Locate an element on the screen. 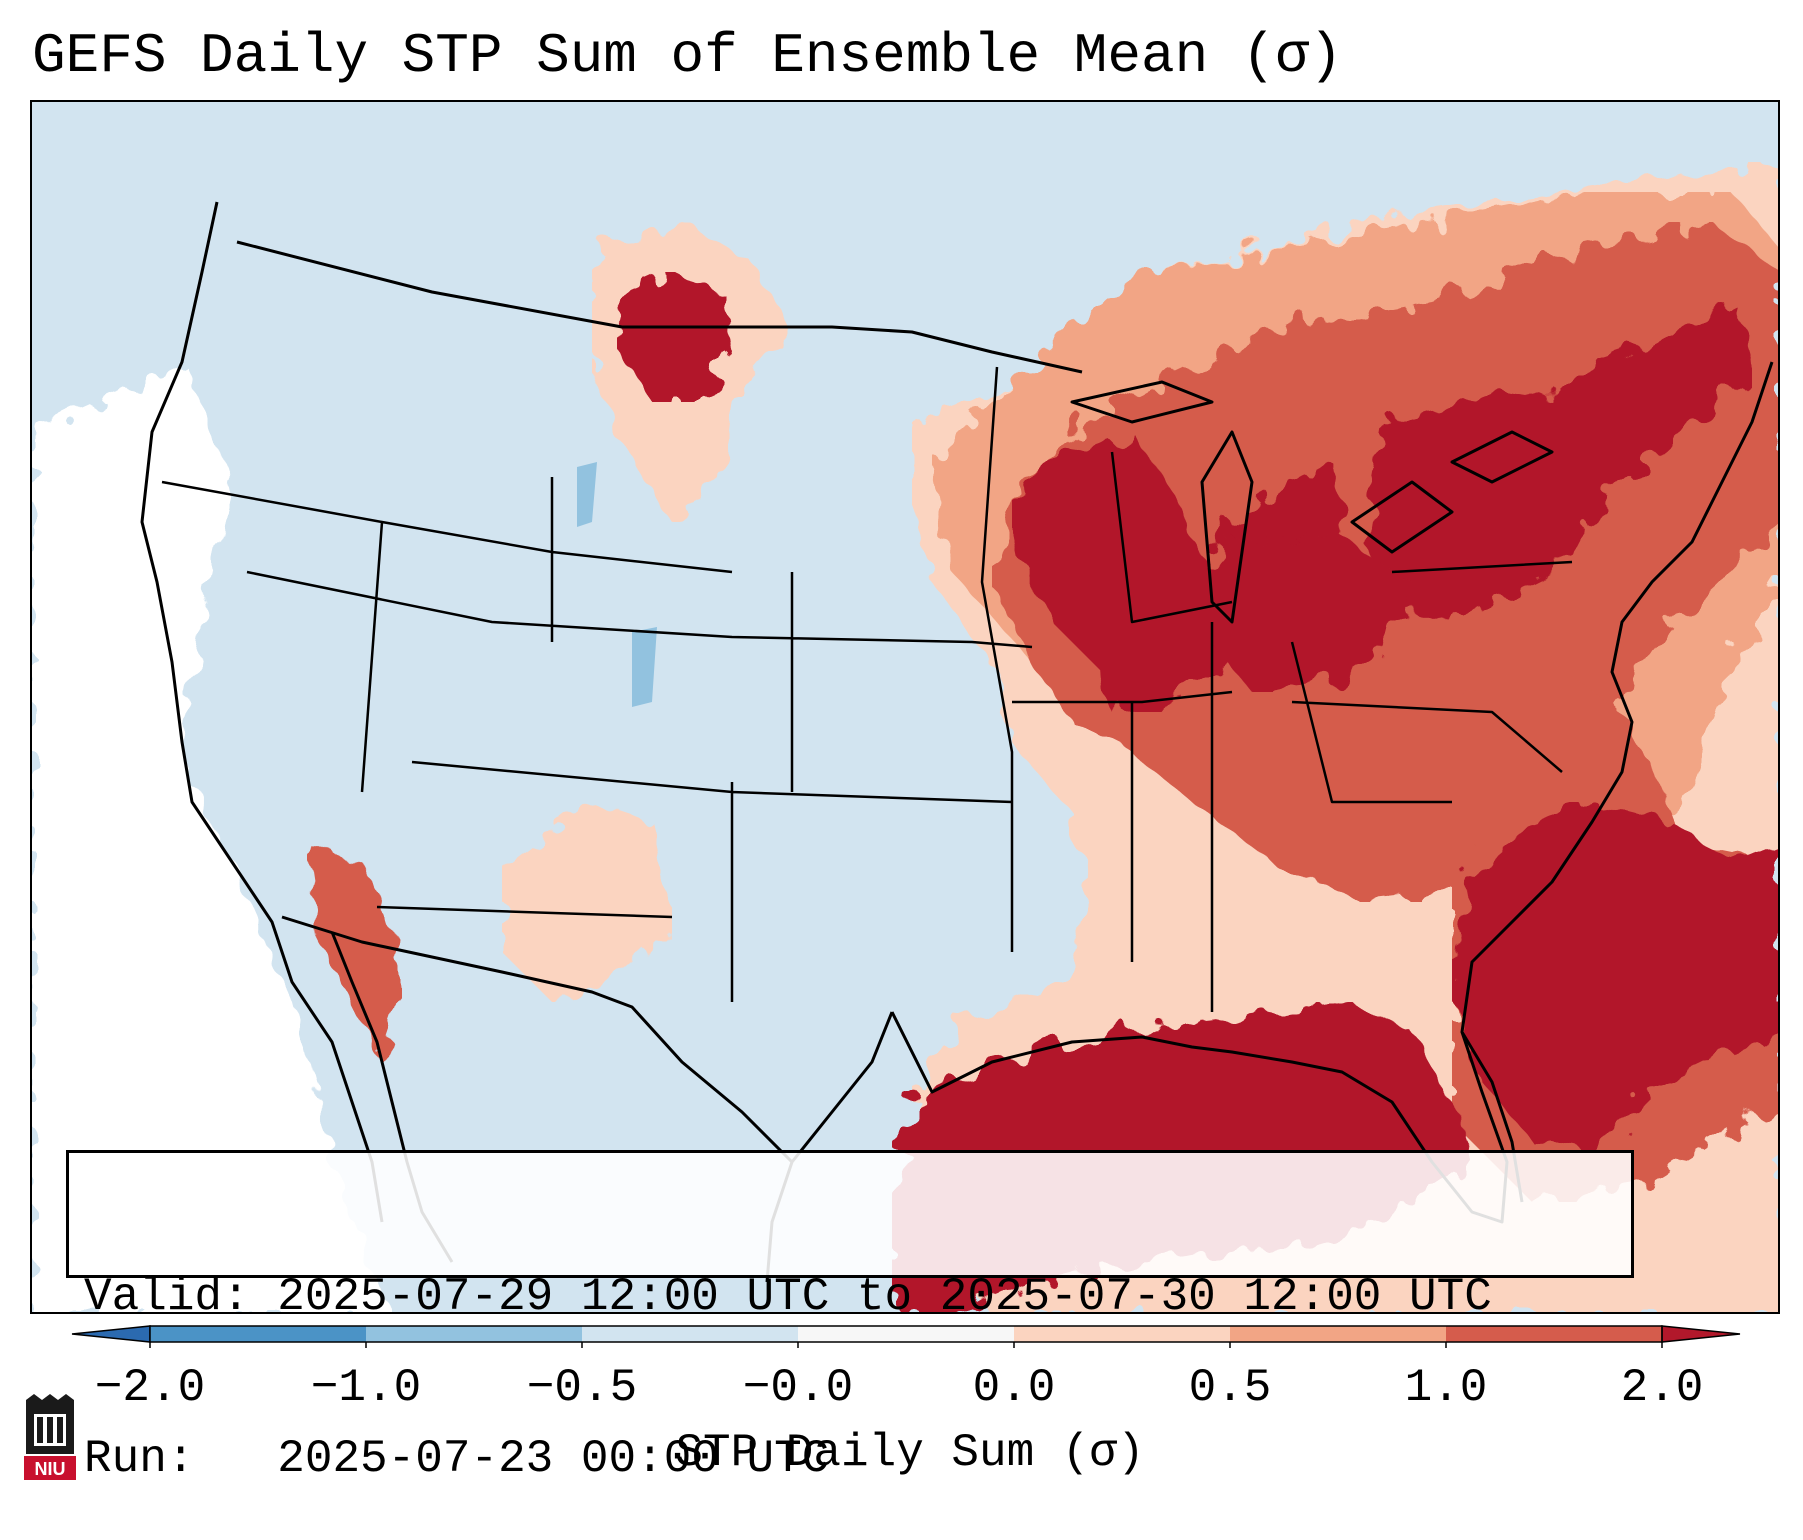 The width and height of the screenshot is (1803, 1540). colorbar-tick-label: 0.0 is located at coordinates (1014, 1388).